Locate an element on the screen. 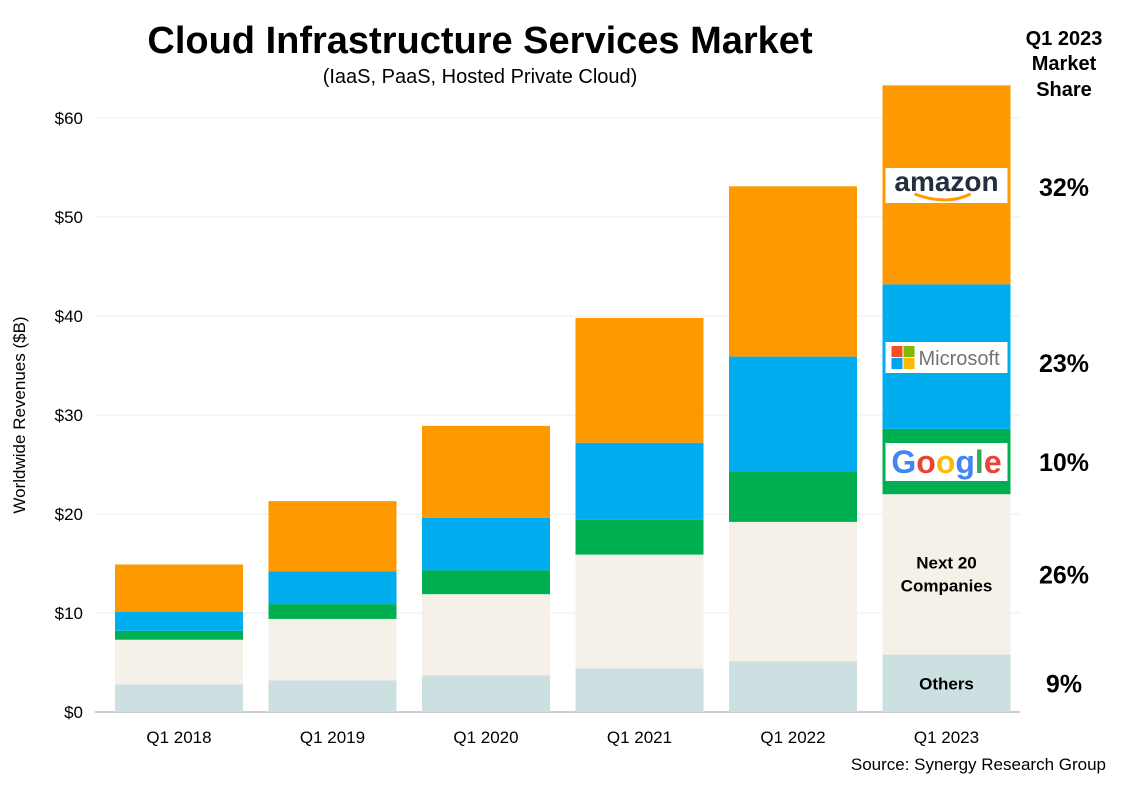 The width and height of the screenshot is (1122, 794). google-logo: Google is located at coordinates (946, 462).